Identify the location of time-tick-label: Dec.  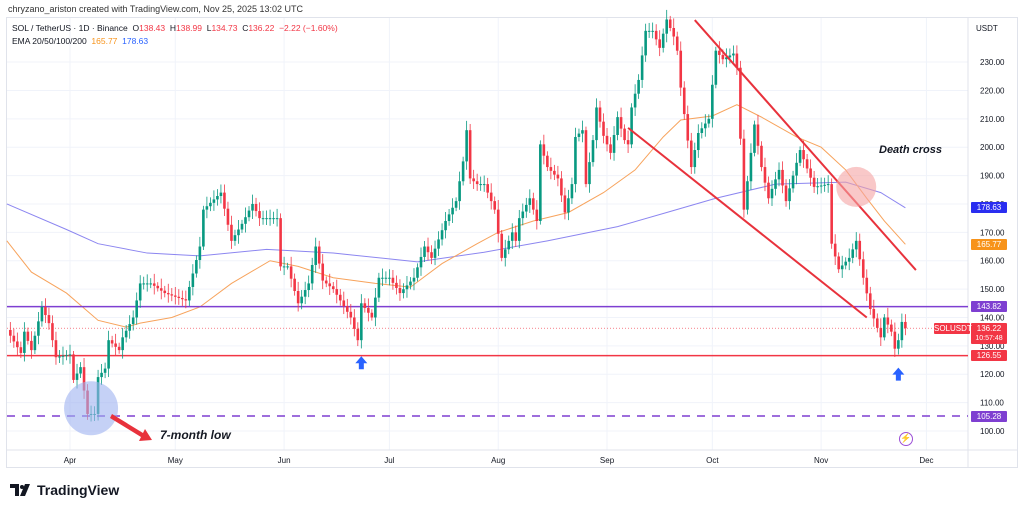
(926, 460).